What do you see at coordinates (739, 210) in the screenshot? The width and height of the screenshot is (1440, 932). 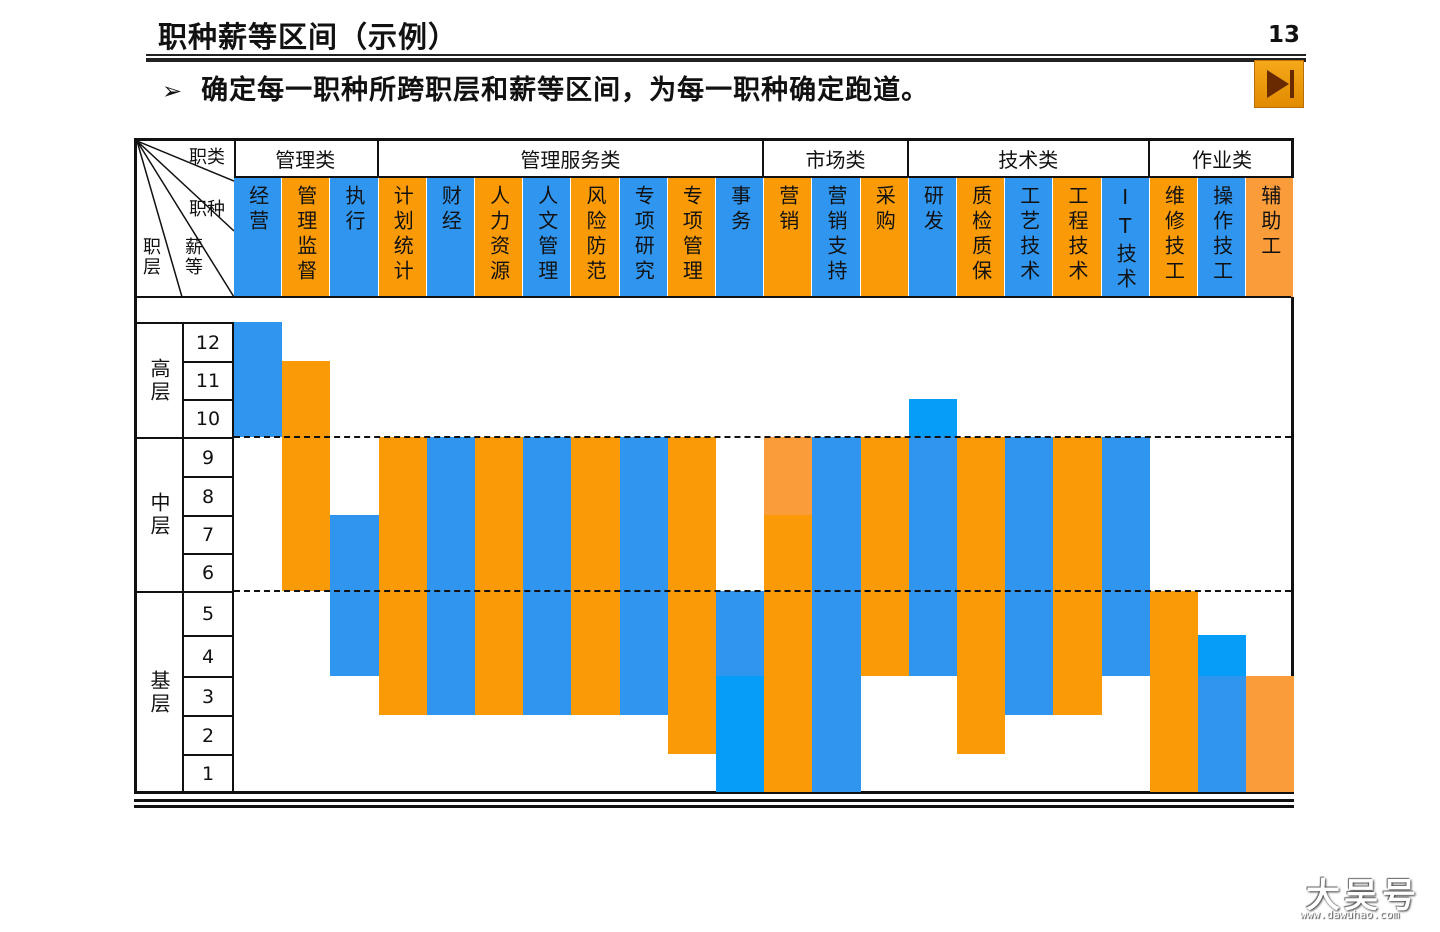 I see `job-name: 事务` at bounding box center [739, 210].